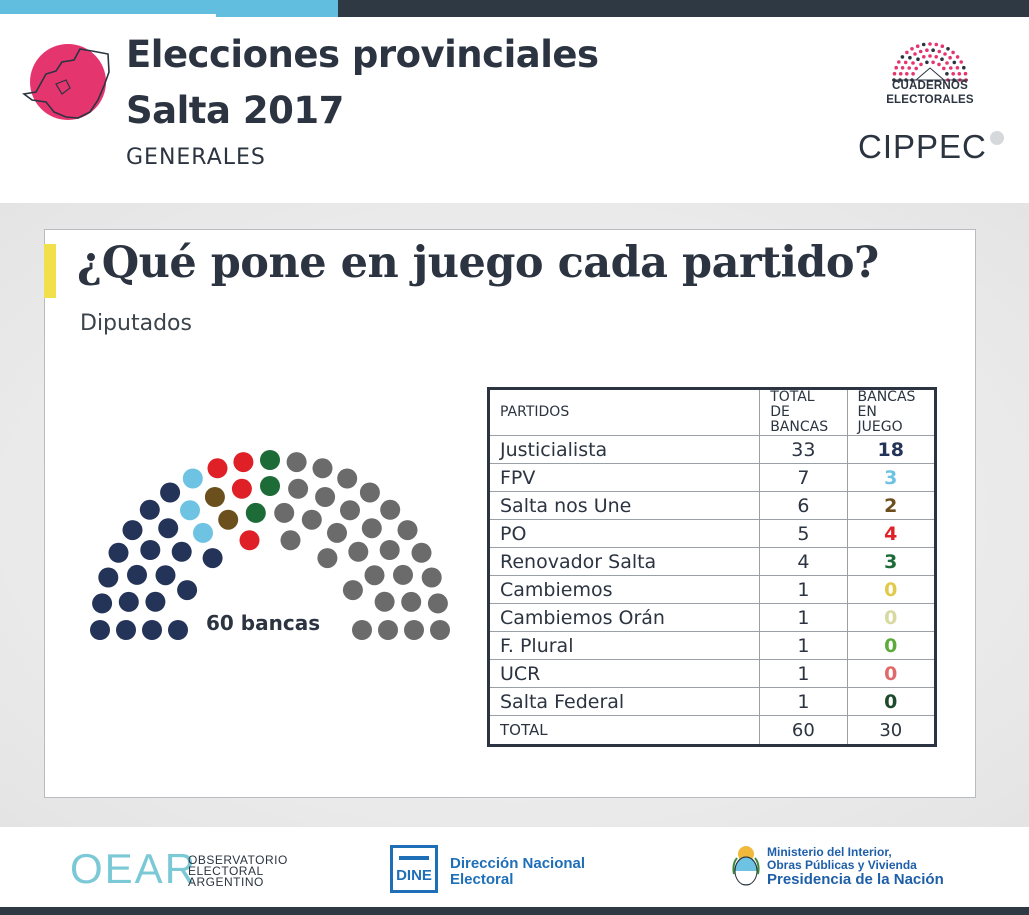  Describe the element at coordinates (235, 110) in the screenshot. I see `page-title-line2: Salta 2017` at that location.